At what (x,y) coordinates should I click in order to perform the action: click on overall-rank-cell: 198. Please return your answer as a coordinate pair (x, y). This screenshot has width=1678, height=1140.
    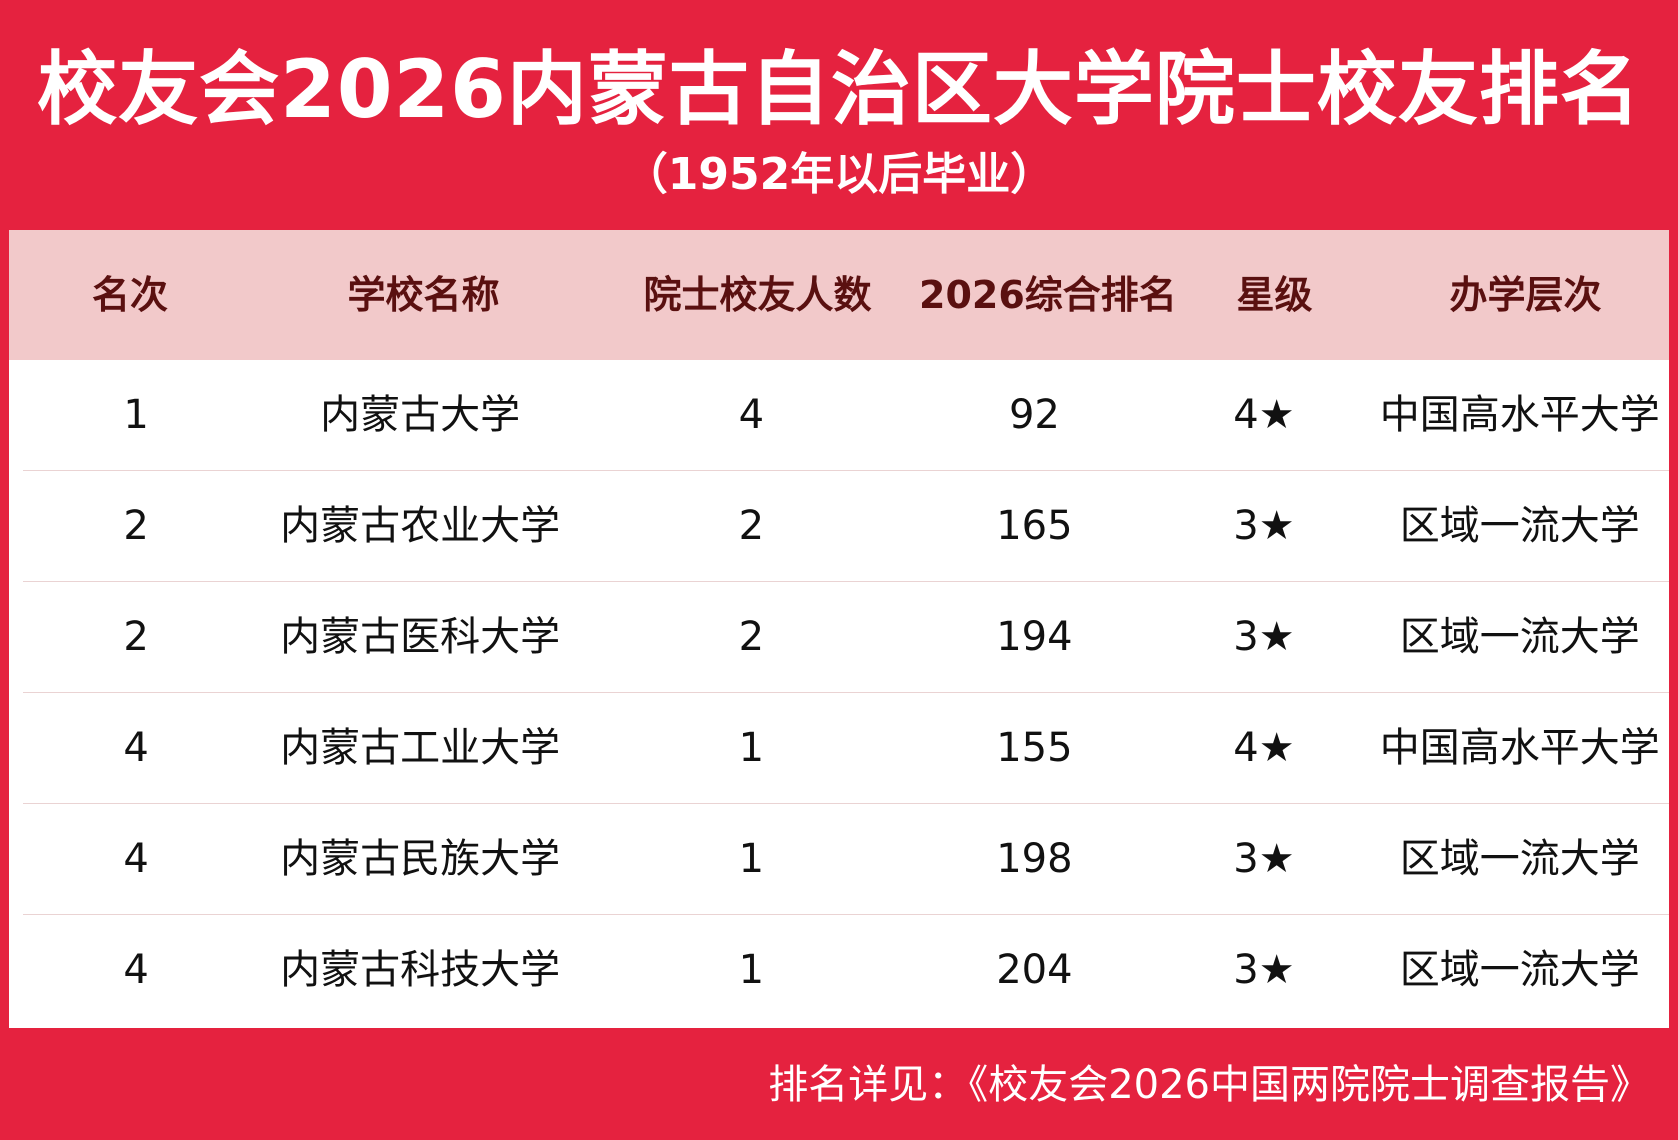
    Looking at the image, I should click on (1034, 859).